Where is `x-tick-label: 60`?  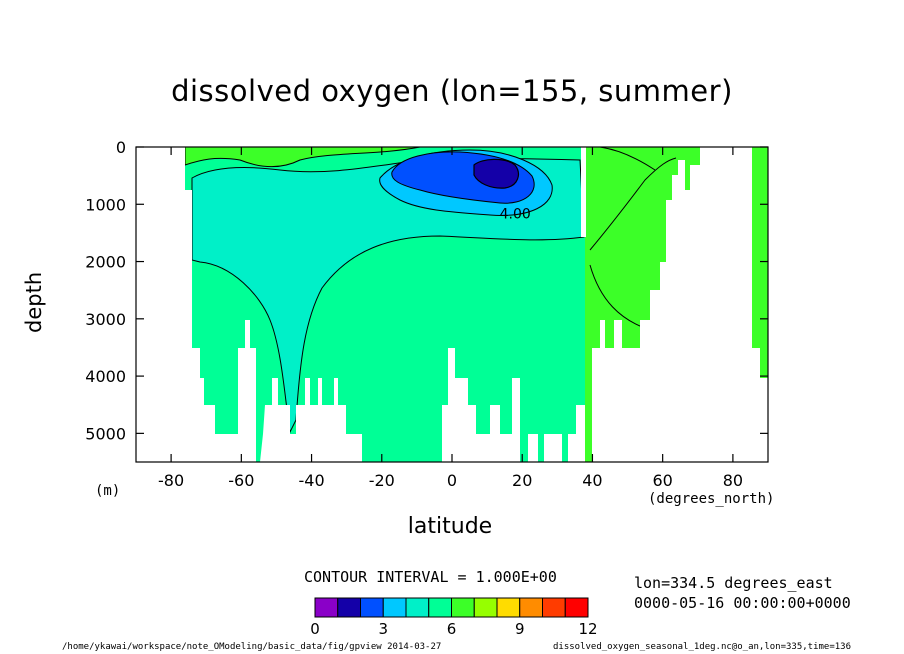 x-tick-label: 60 is located at coordinates (662, 480).